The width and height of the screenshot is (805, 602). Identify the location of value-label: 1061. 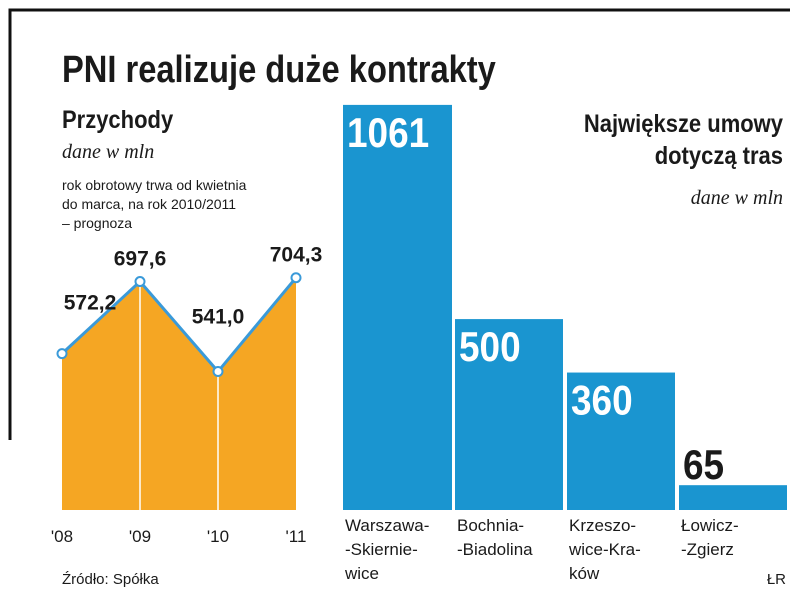
(388, 133).